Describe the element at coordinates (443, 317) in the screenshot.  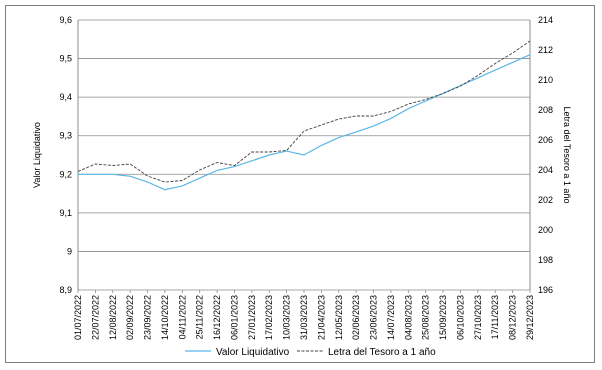
I see `x-tick-label: 15/09/2023` at that location.